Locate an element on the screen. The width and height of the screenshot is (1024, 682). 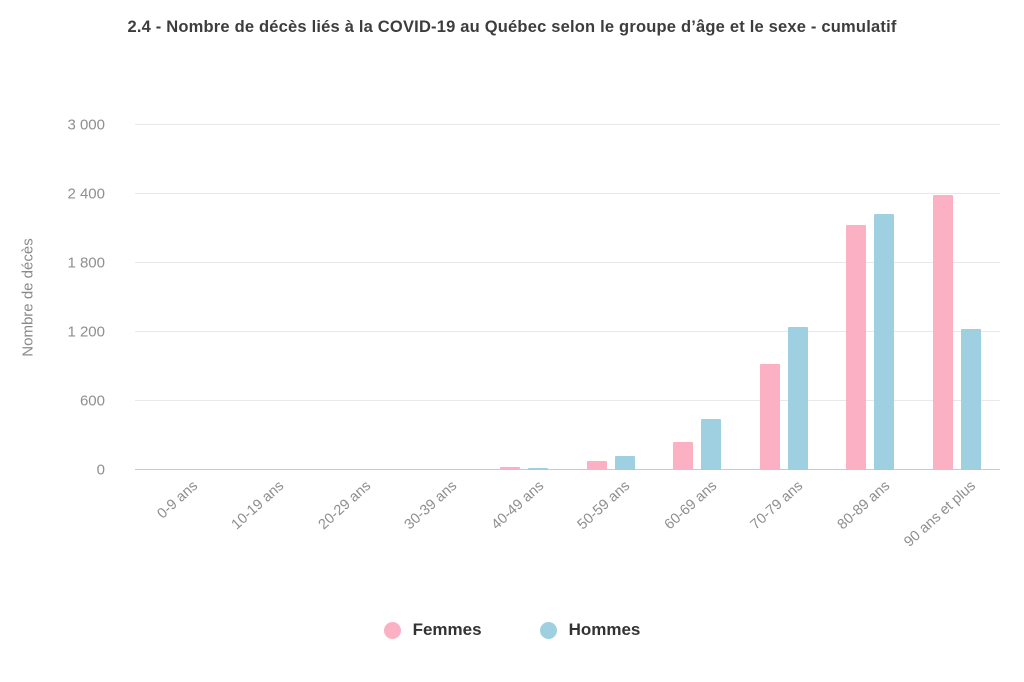
legend-swatch-femmes-icon is located at coordinates (392, 630).